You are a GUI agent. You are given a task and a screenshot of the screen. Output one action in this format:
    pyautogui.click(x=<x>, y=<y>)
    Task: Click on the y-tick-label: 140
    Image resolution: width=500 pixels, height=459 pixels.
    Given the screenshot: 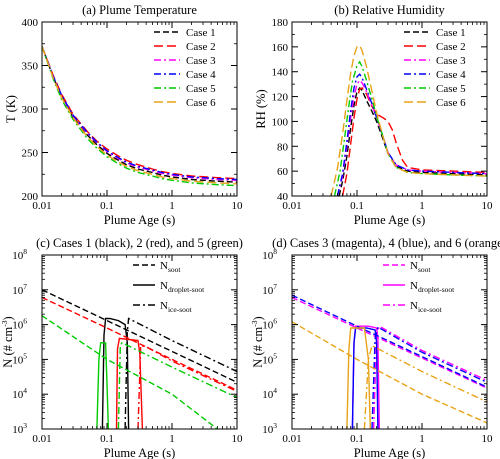 What is the action you would take?
    pyautogui.click(x=280, y=73)
    